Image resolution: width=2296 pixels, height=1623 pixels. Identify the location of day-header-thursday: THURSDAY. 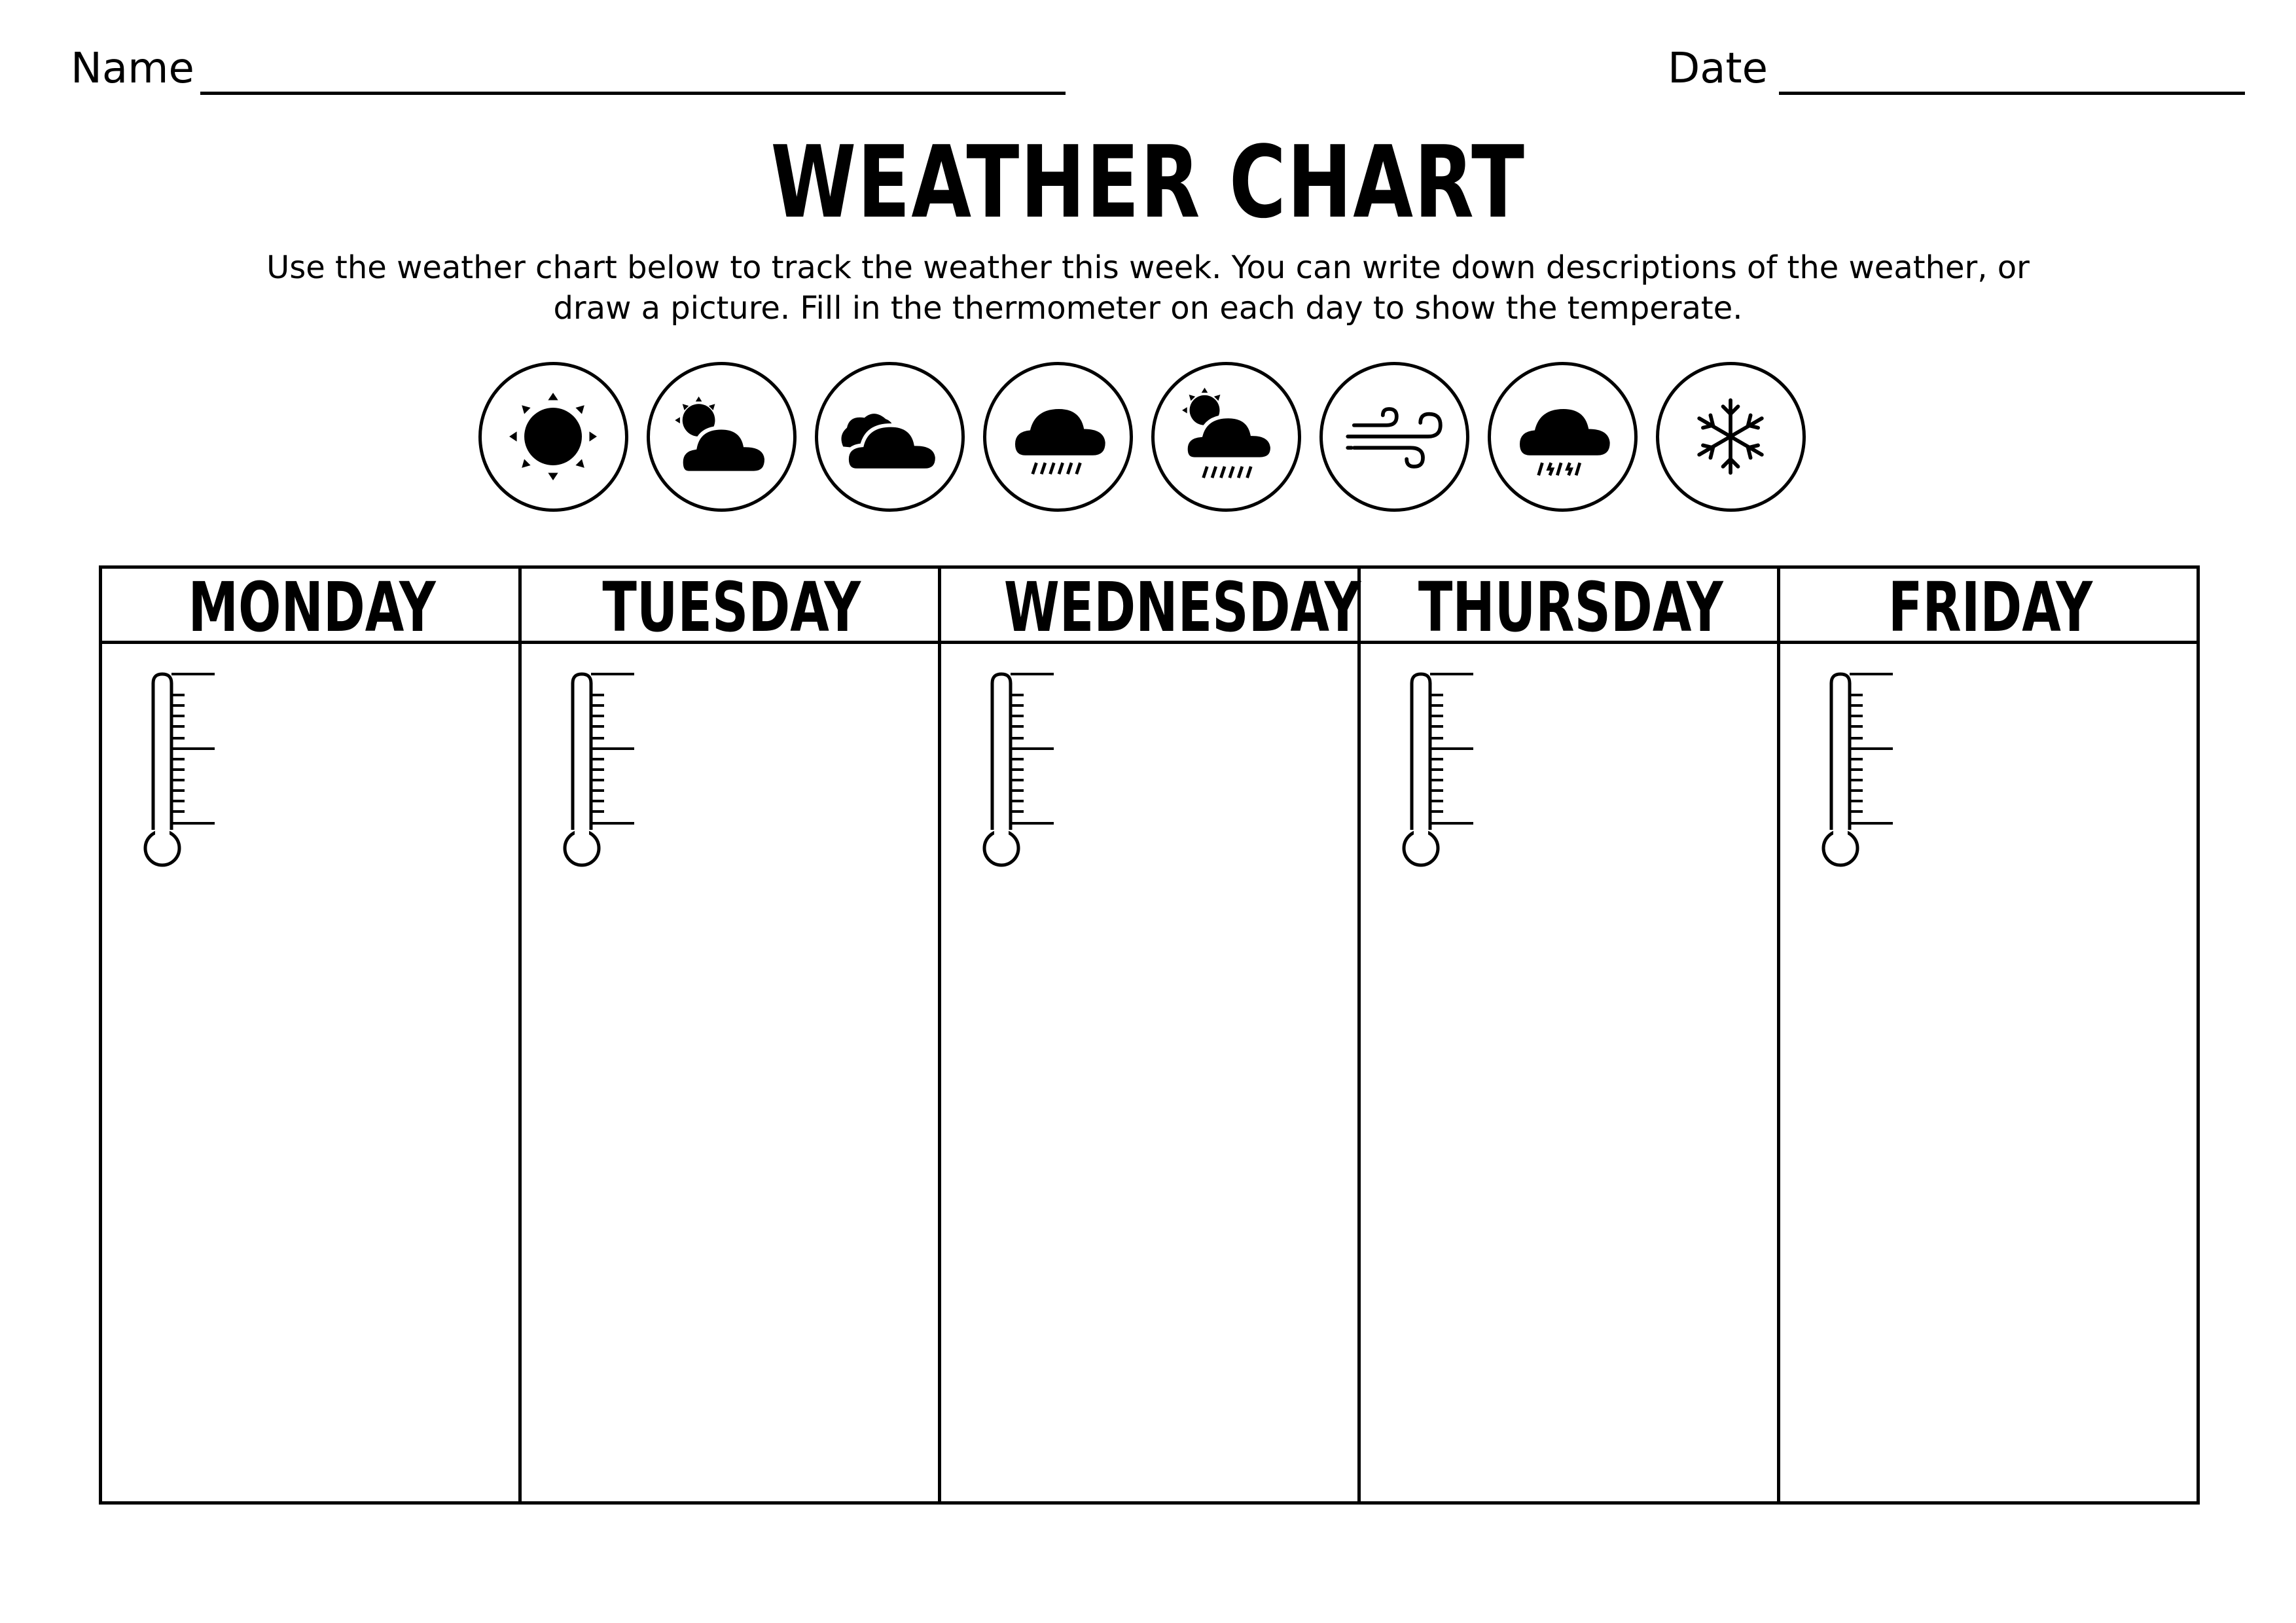
(1570, 607).